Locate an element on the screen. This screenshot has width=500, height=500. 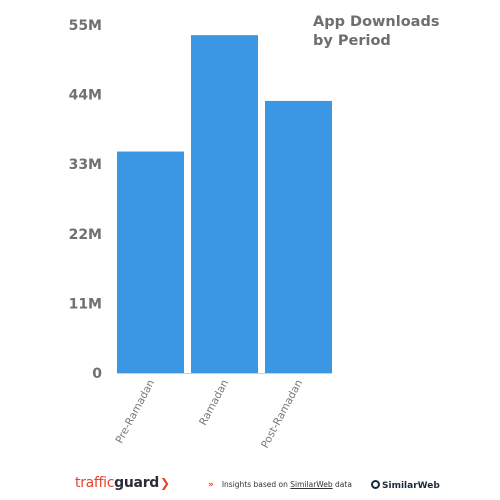
similarweb-logo: SimilarWeb is located at coordinates (405, 485).